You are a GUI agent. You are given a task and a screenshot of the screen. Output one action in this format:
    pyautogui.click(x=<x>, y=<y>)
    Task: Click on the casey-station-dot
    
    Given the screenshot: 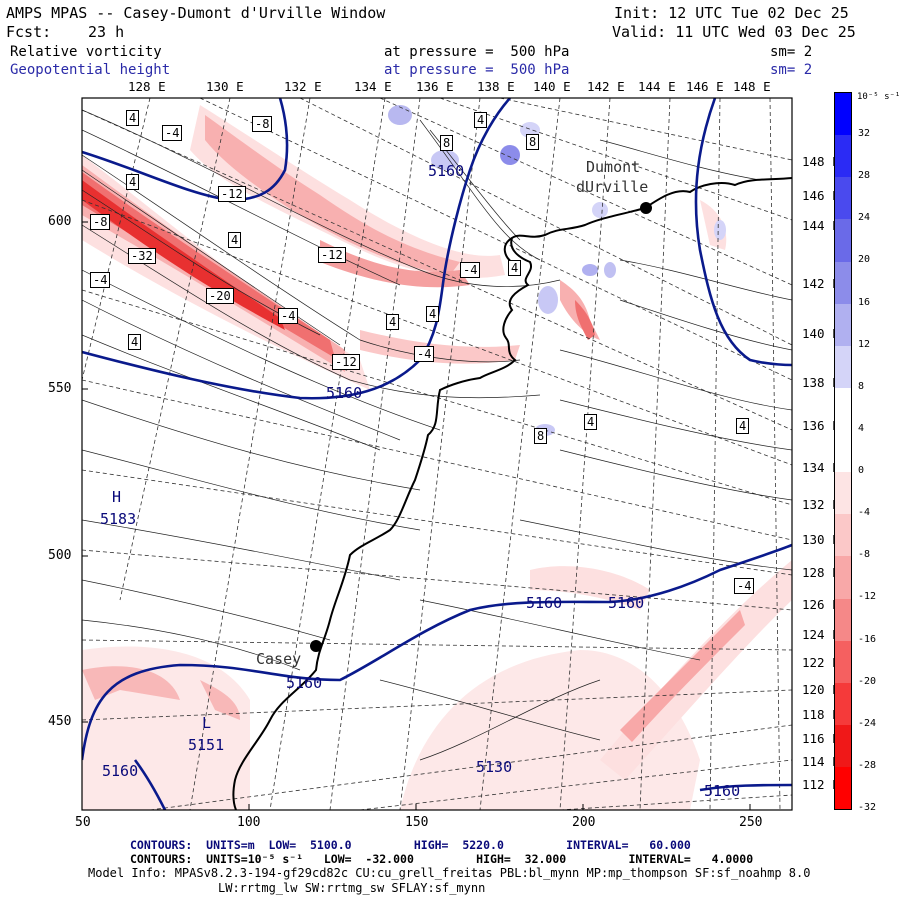 What is the action you would take?
    pyautogui.click(x=316, y=646)
    